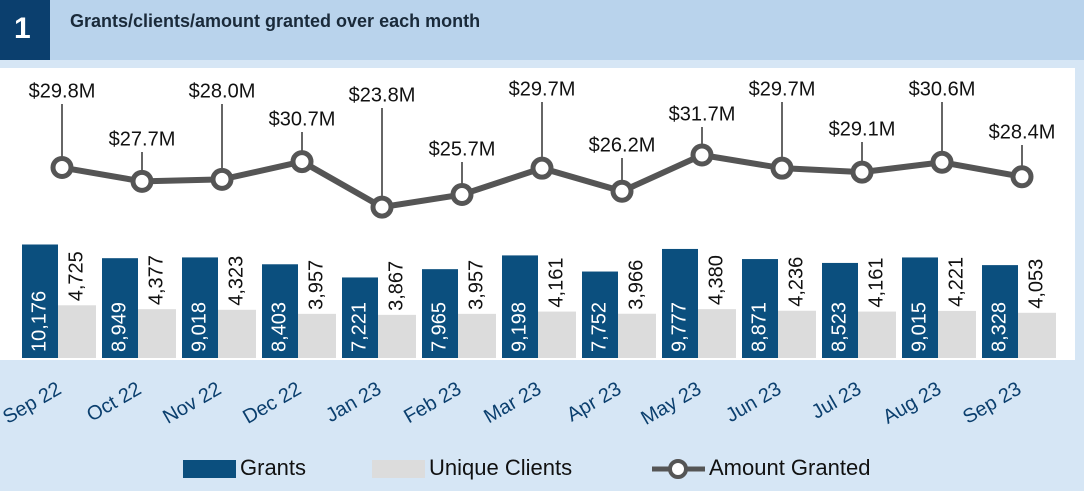  What do you see at coordinates (439, 327) in the screenshot?
I see `bar-value-label: 7,965` at bounding box center [439, 327].